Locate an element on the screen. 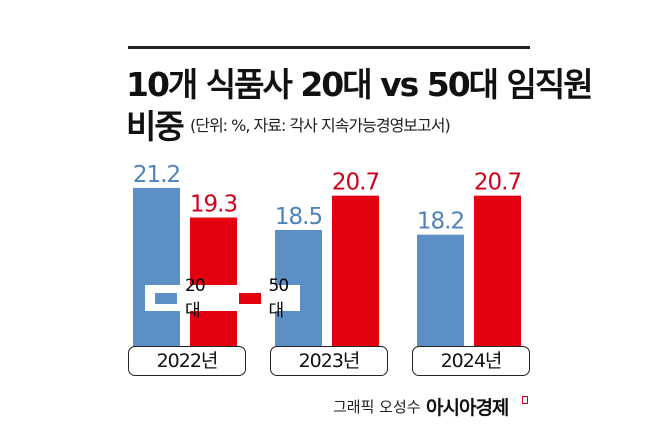 The image size is (658, 437). brand-logo: 아시아경제 is located at coordinates (467, 408).